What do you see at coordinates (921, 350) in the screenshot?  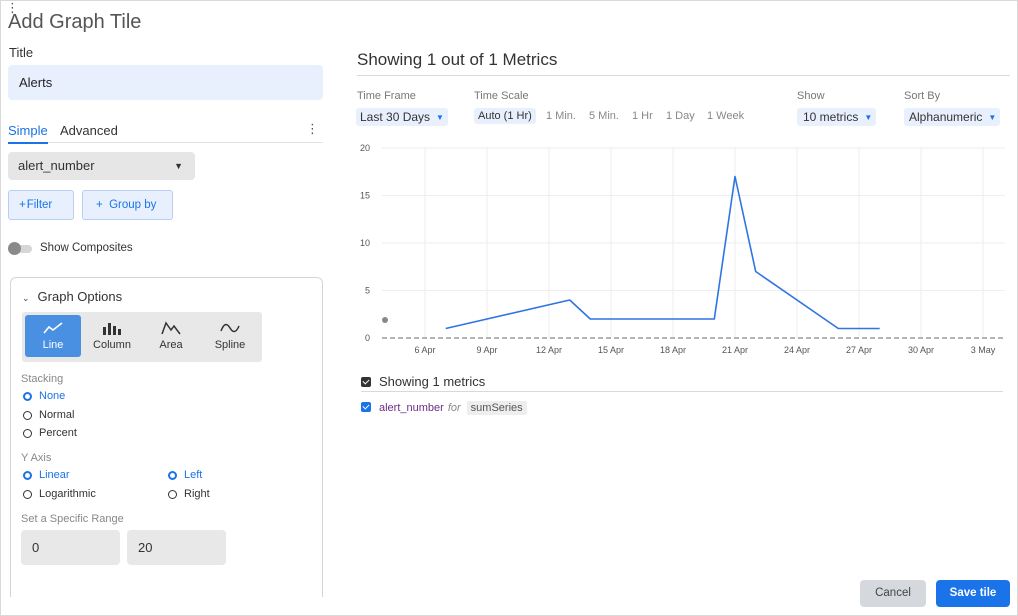 I see `x-tick-label: 30 Apr` at bounding box center [921, 350].